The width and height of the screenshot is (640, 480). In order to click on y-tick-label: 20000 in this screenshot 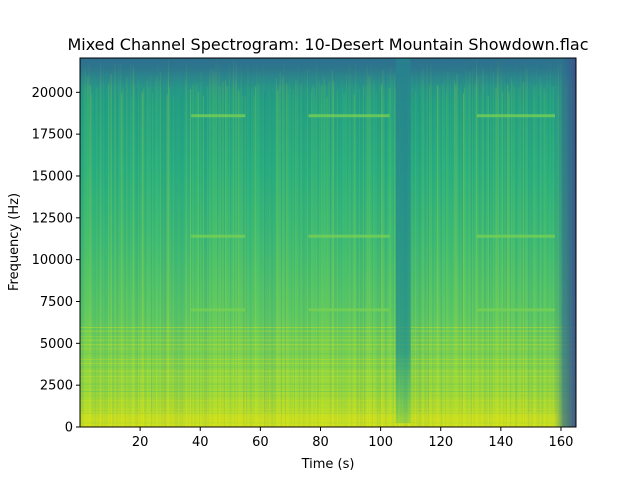, I will do `click(52, 93)`.